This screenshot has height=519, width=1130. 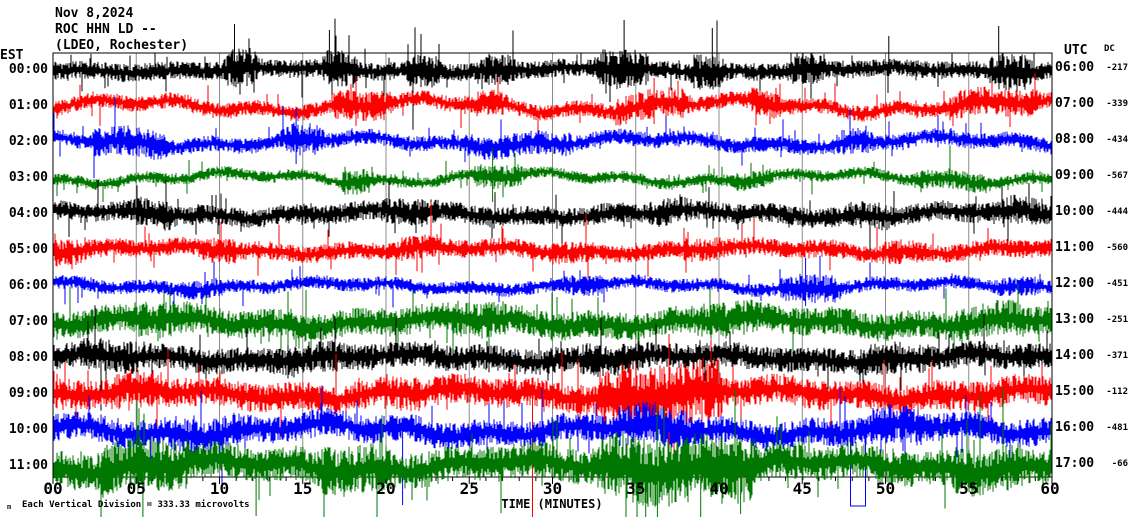 What do you see at coordinates (1075, 211) in the screenshot?
I see `utc-hour-label: 10:00` at bounding box center [1075, 211].